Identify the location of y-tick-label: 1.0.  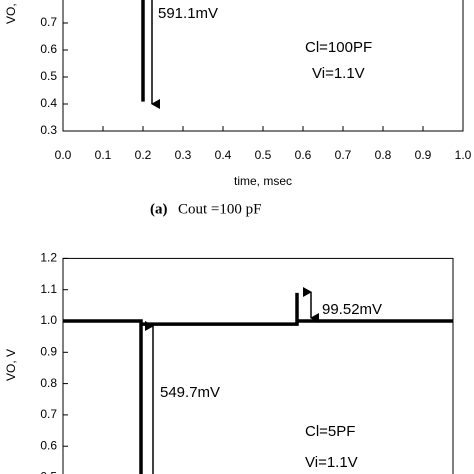
(48, 320).